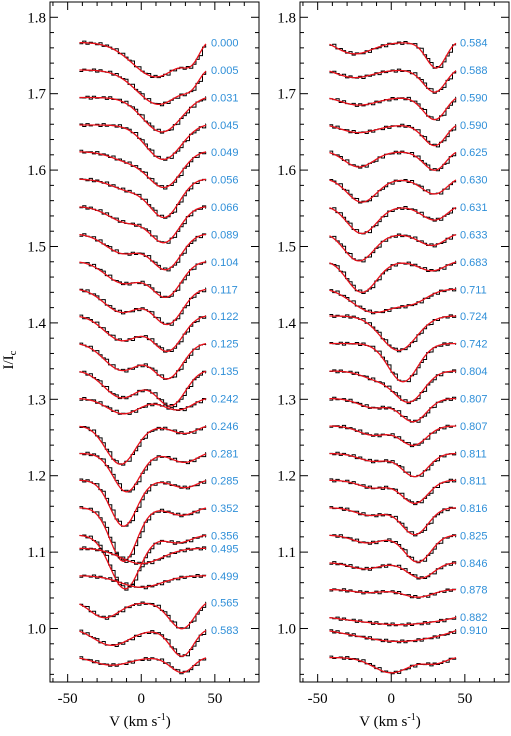 Image resolution: width=511 pixels, height=736 pixels. Describe the element at coordinates (474, 509) in the screenshot. I see `right-phase-label: 0.816` at that location.